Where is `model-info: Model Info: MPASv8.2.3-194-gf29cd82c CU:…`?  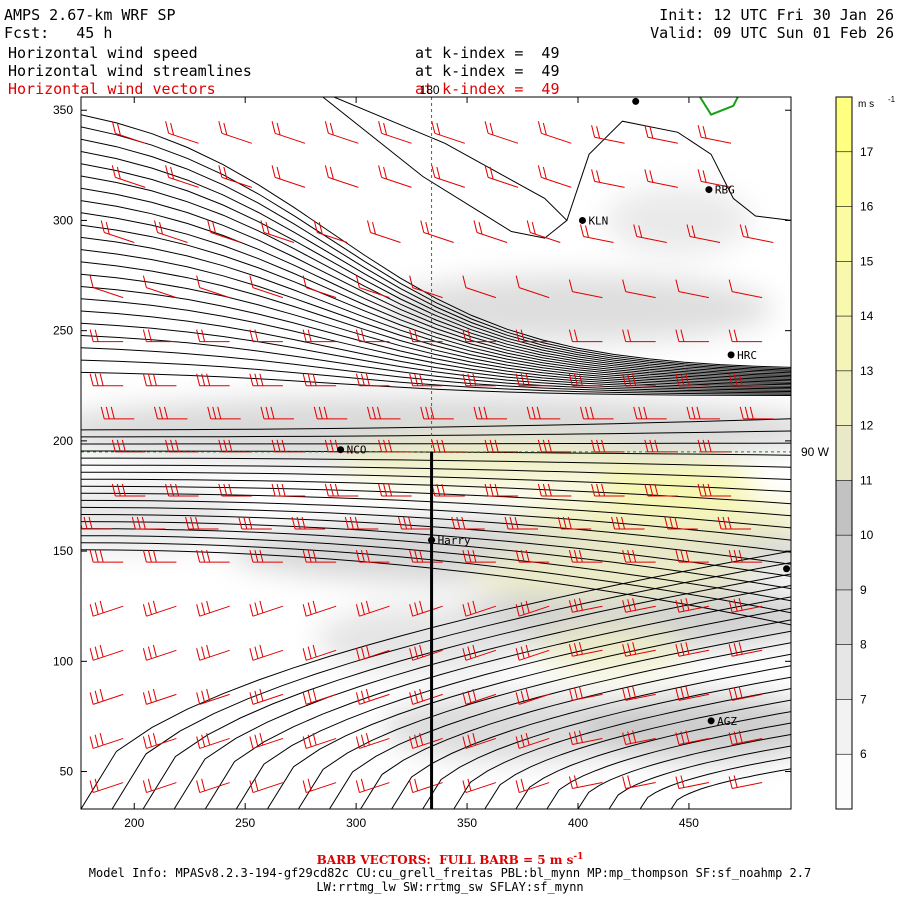
model-info: Model Info: MPASv8.2.3-194-gf29cd82c CU:… is located at coordinates (450, 873).